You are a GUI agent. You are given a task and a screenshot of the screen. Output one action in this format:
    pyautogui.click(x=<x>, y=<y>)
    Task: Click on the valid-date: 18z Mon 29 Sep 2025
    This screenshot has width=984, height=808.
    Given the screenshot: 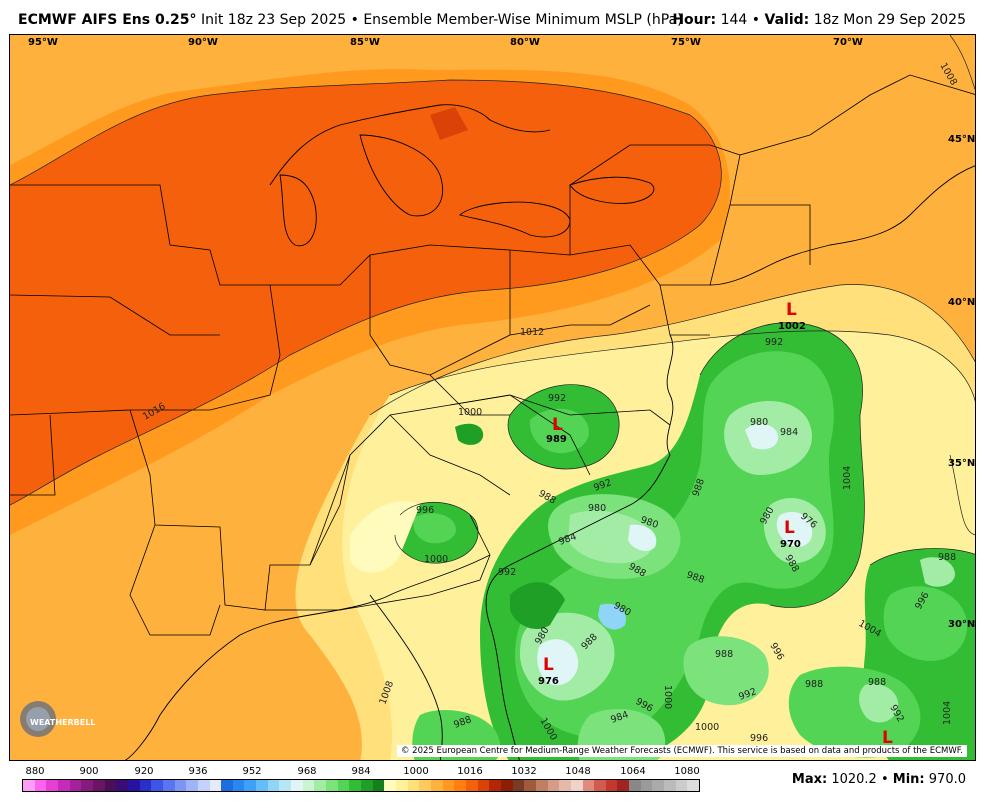 What is the action you would take?
    pyautogui.click(x=889, y=20)
    